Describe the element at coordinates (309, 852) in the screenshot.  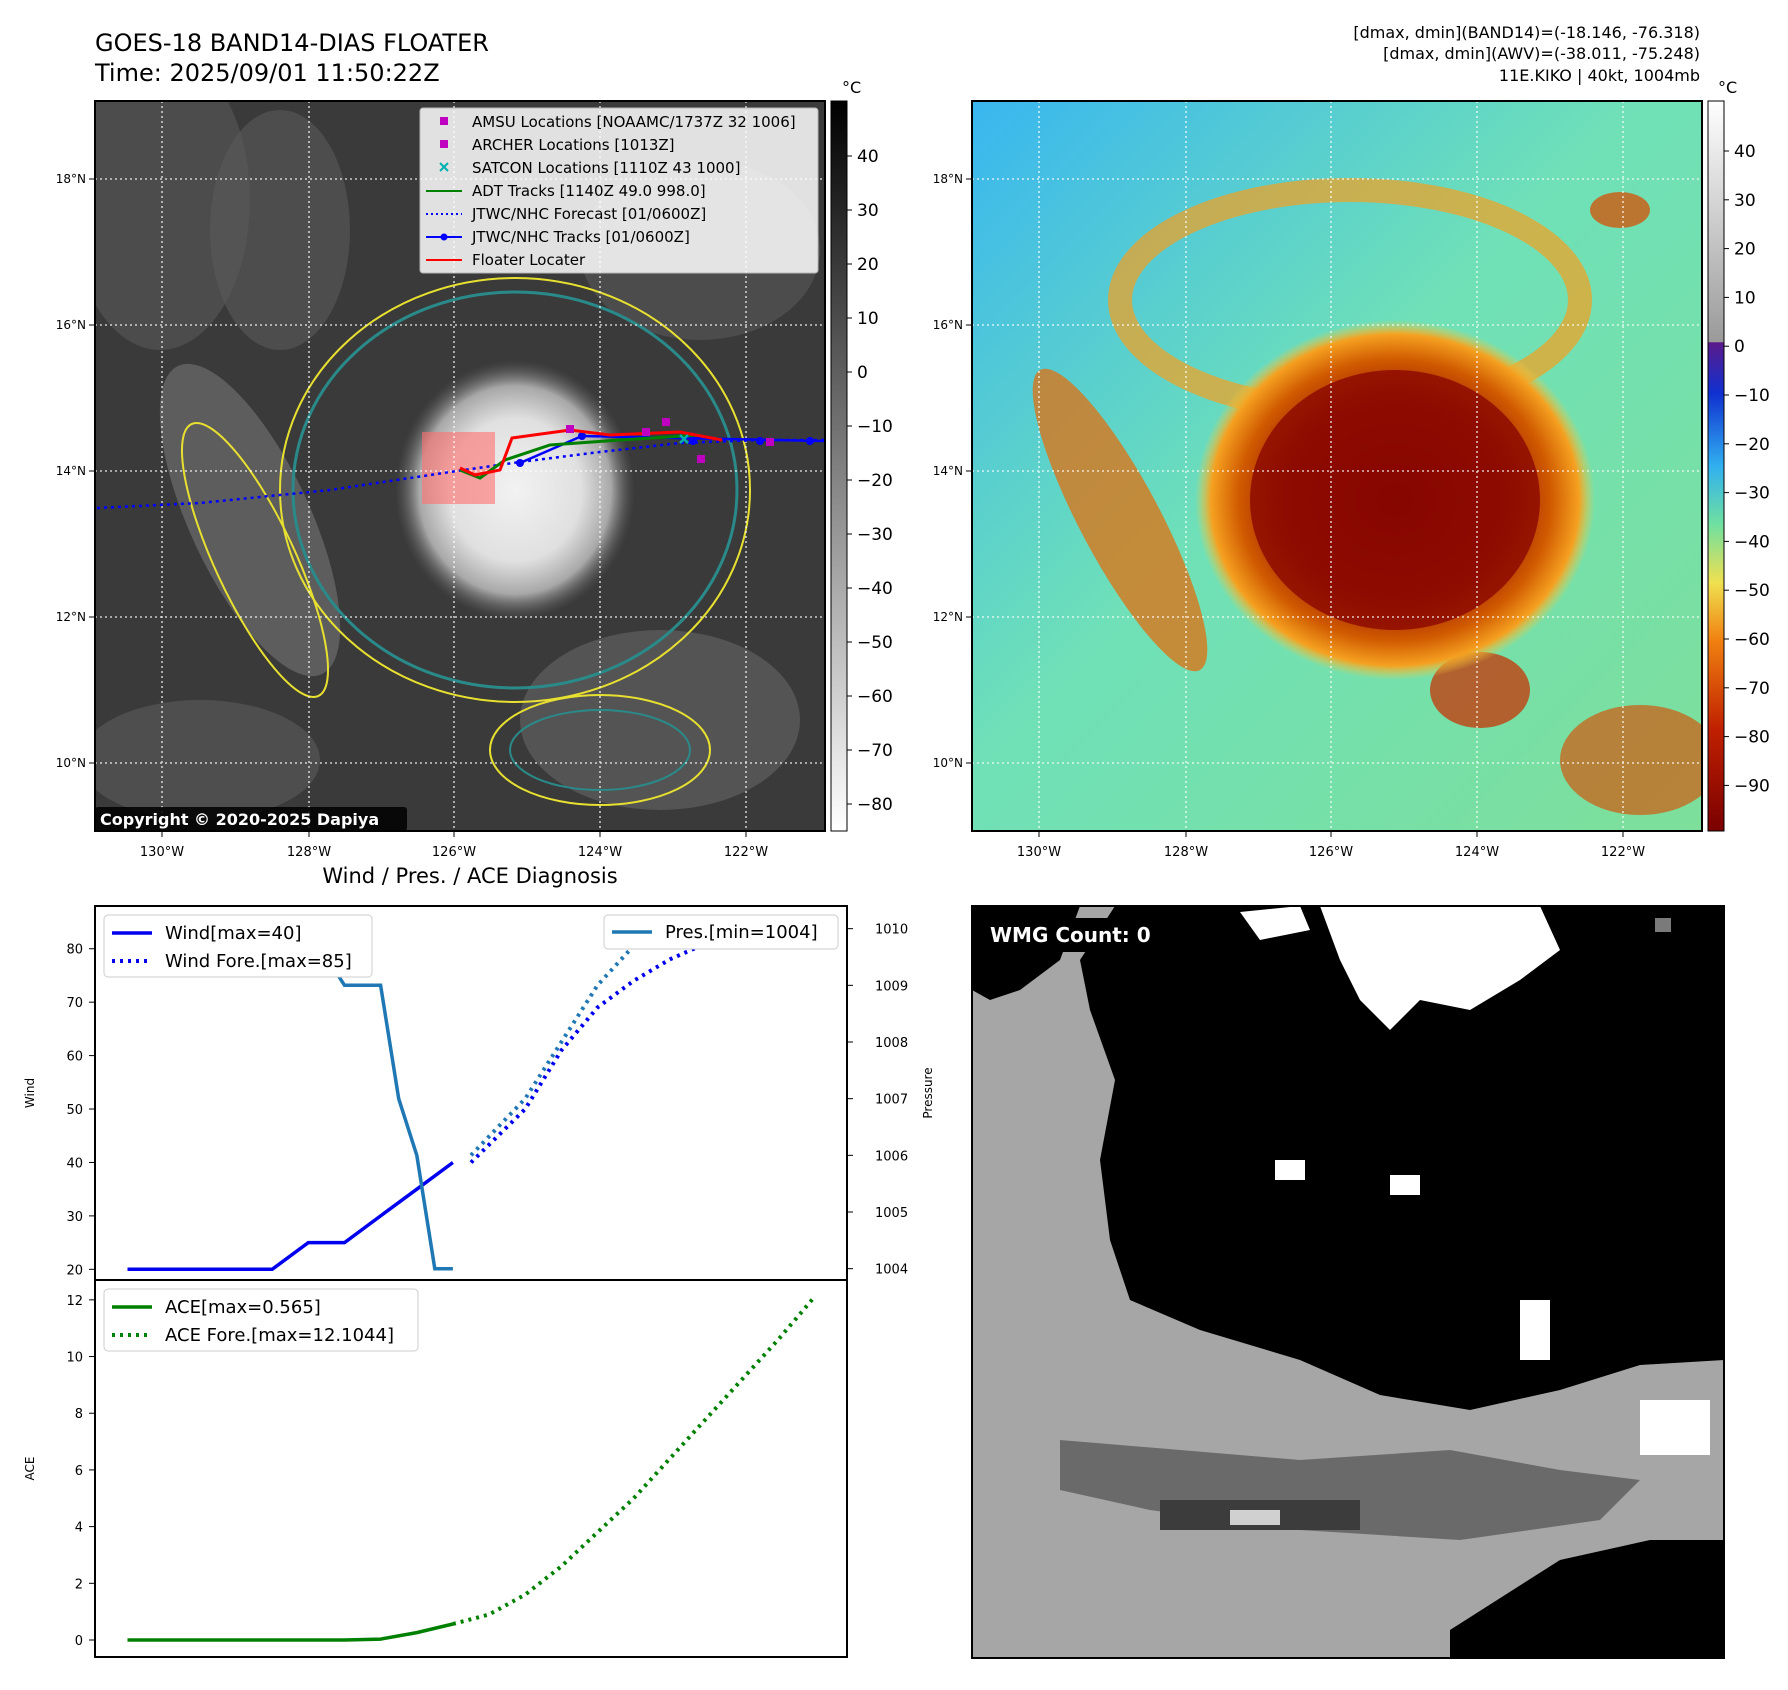
I see `map-lon-tick-label: 128°W` at that location.